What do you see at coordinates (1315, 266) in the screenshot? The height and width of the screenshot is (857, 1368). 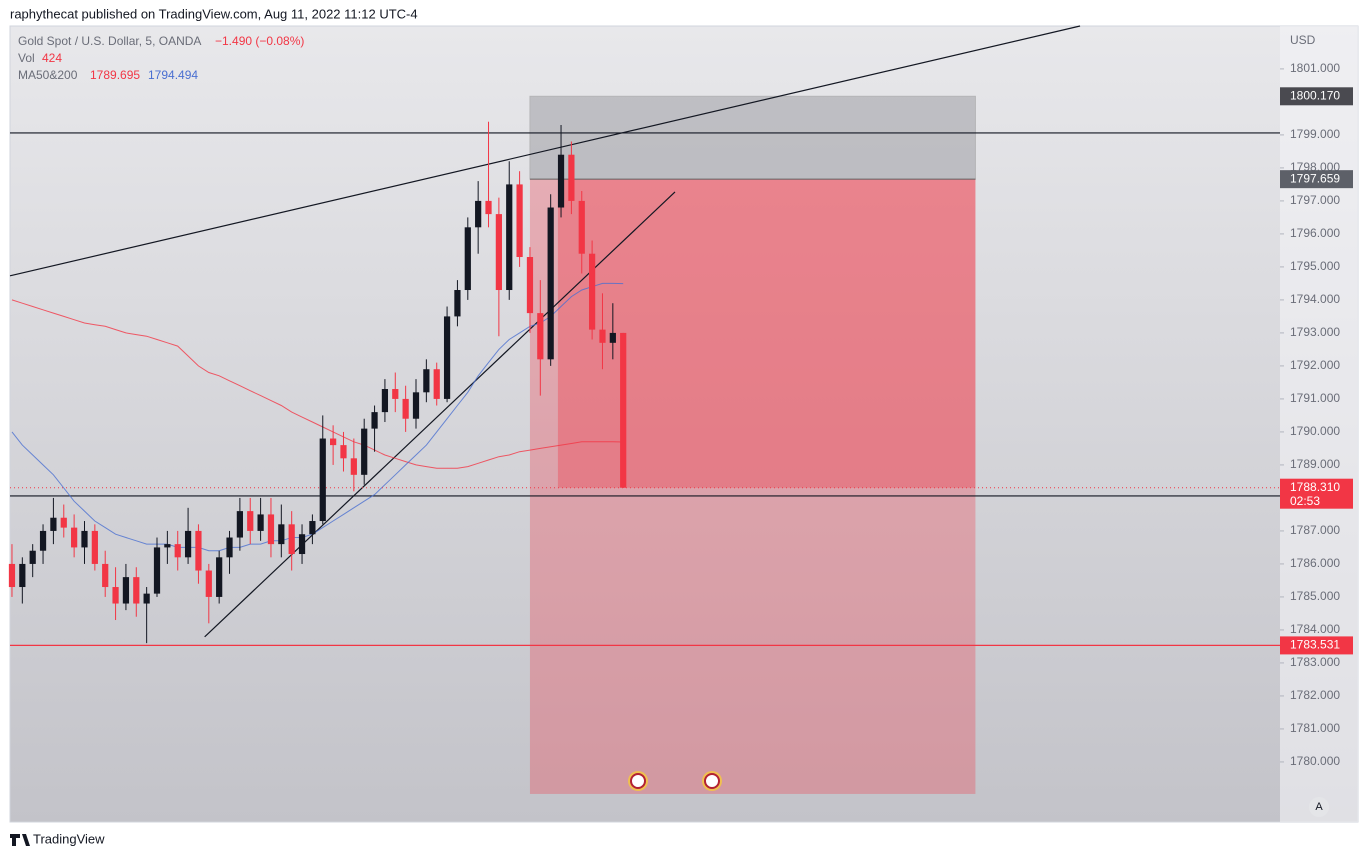 I see `y-tick-label: 1795.000` at bounding box center [1315, 266].